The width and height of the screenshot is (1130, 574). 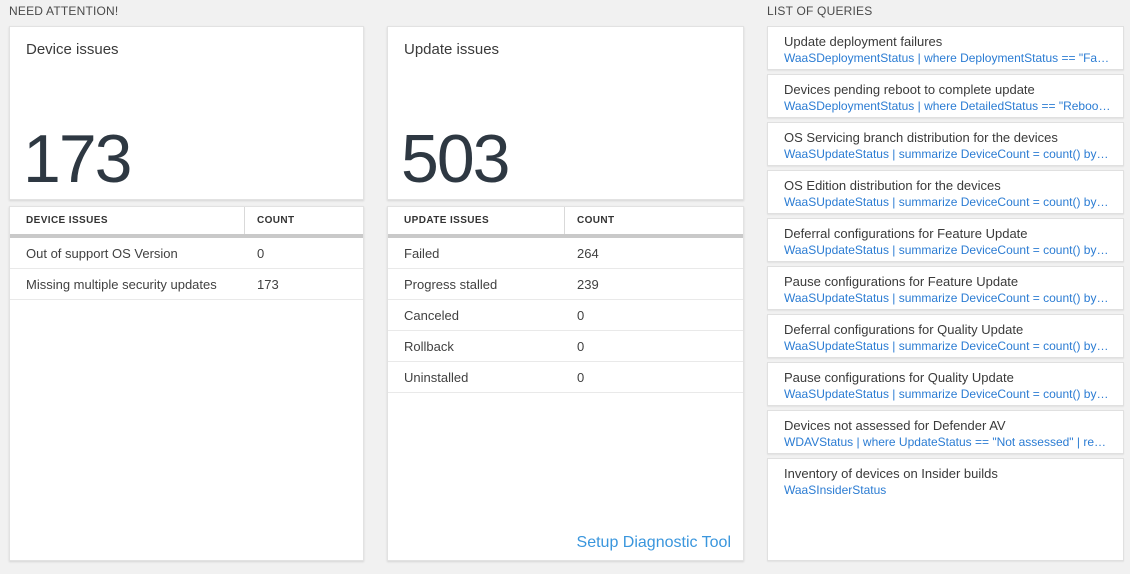 I want to click on table-row: Uninstalled 0, so click(x=565, y=377).